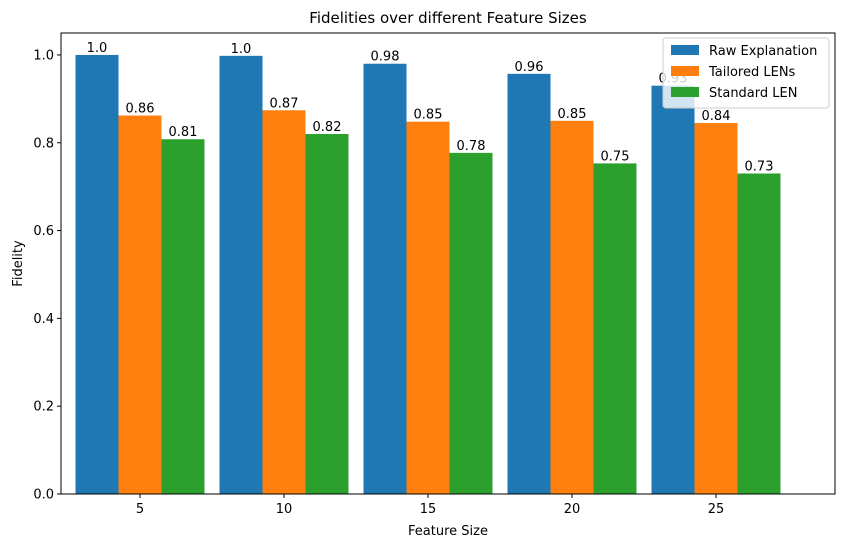  What do you see at coordinates (18, 263) in the screenshot?
I see `y-axis-label: Fidelity` at bounding box center [18, 263].